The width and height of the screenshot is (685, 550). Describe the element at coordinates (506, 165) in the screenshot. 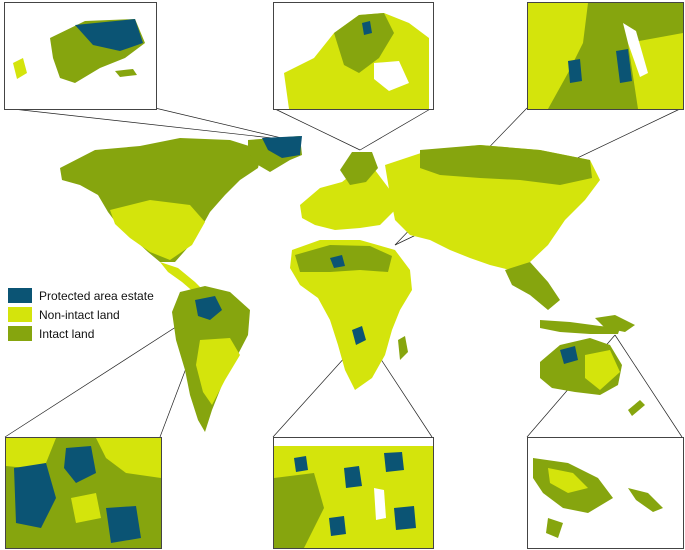

I see `siberia-intact` at that location.